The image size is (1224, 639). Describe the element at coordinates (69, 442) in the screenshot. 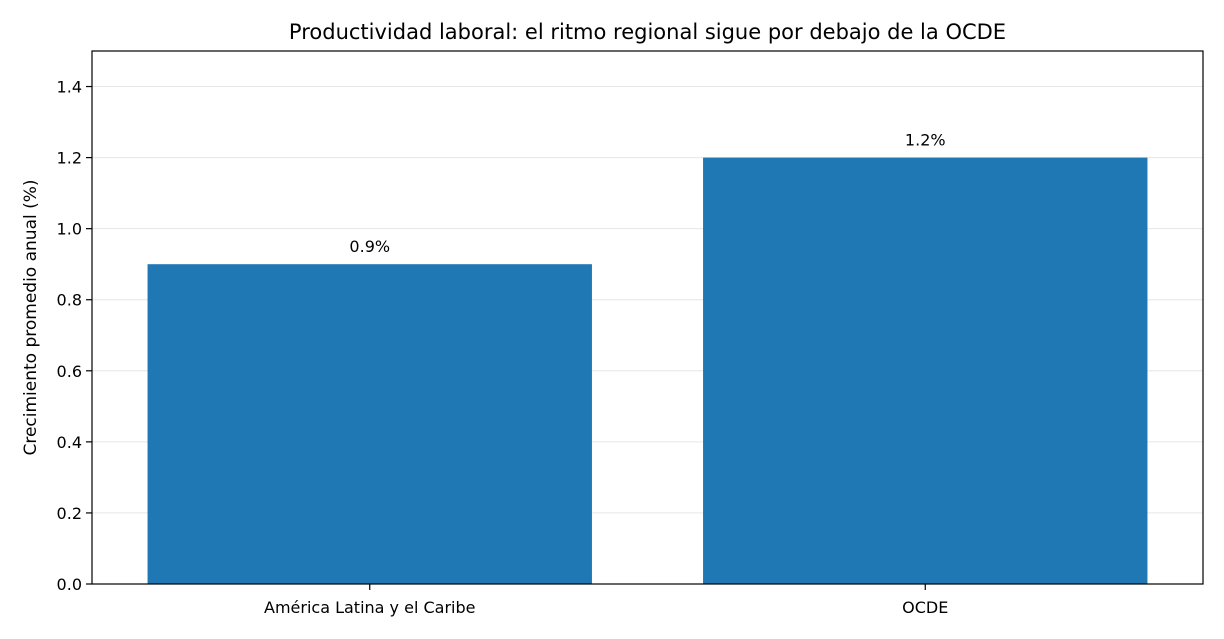

I see `y-tick-label: 0.4` at that location.